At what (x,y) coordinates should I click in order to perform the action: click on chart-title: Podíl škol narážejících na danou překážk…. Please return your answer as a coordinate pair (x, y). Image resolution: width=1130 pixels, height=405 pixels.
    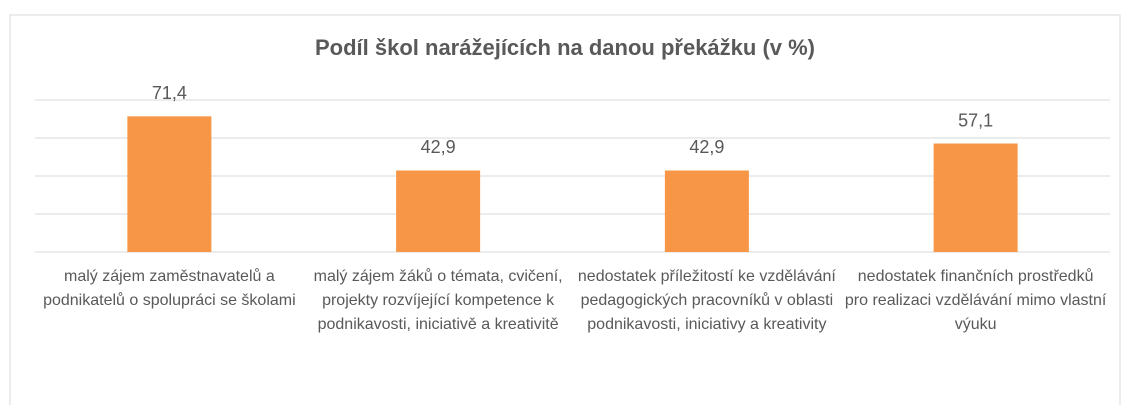
    Looking at the image, I should click on (565, 47).